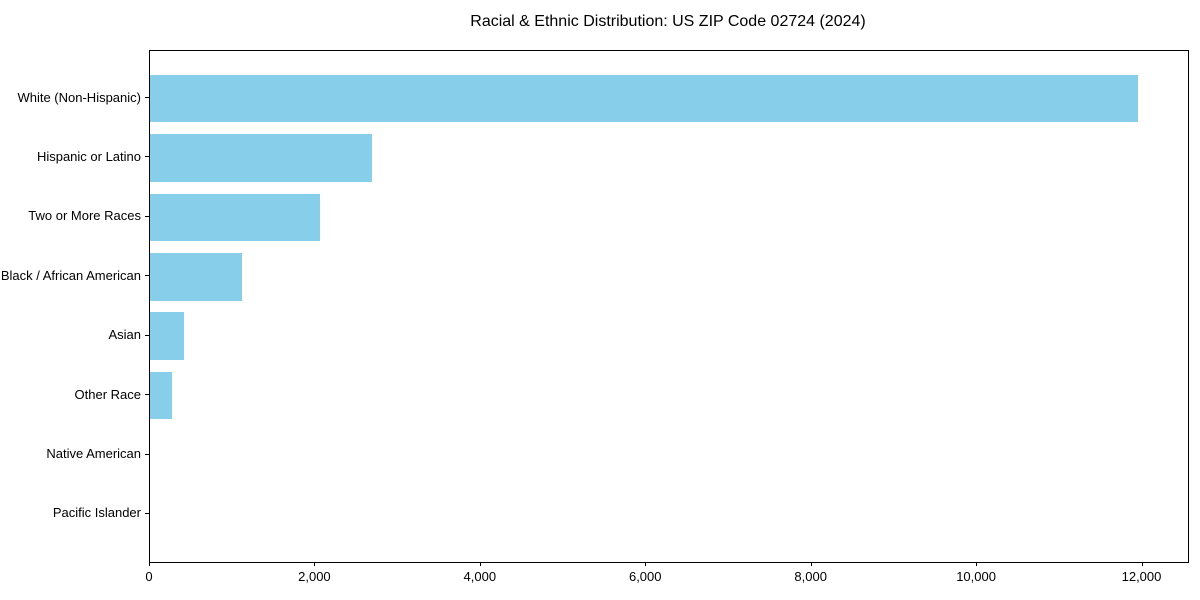 This screenshot has width=1200, height=600. Describe the element at coordinates (810, 576) in the screenshot. I see `x-axis-tick-label: 8,000` at that location.